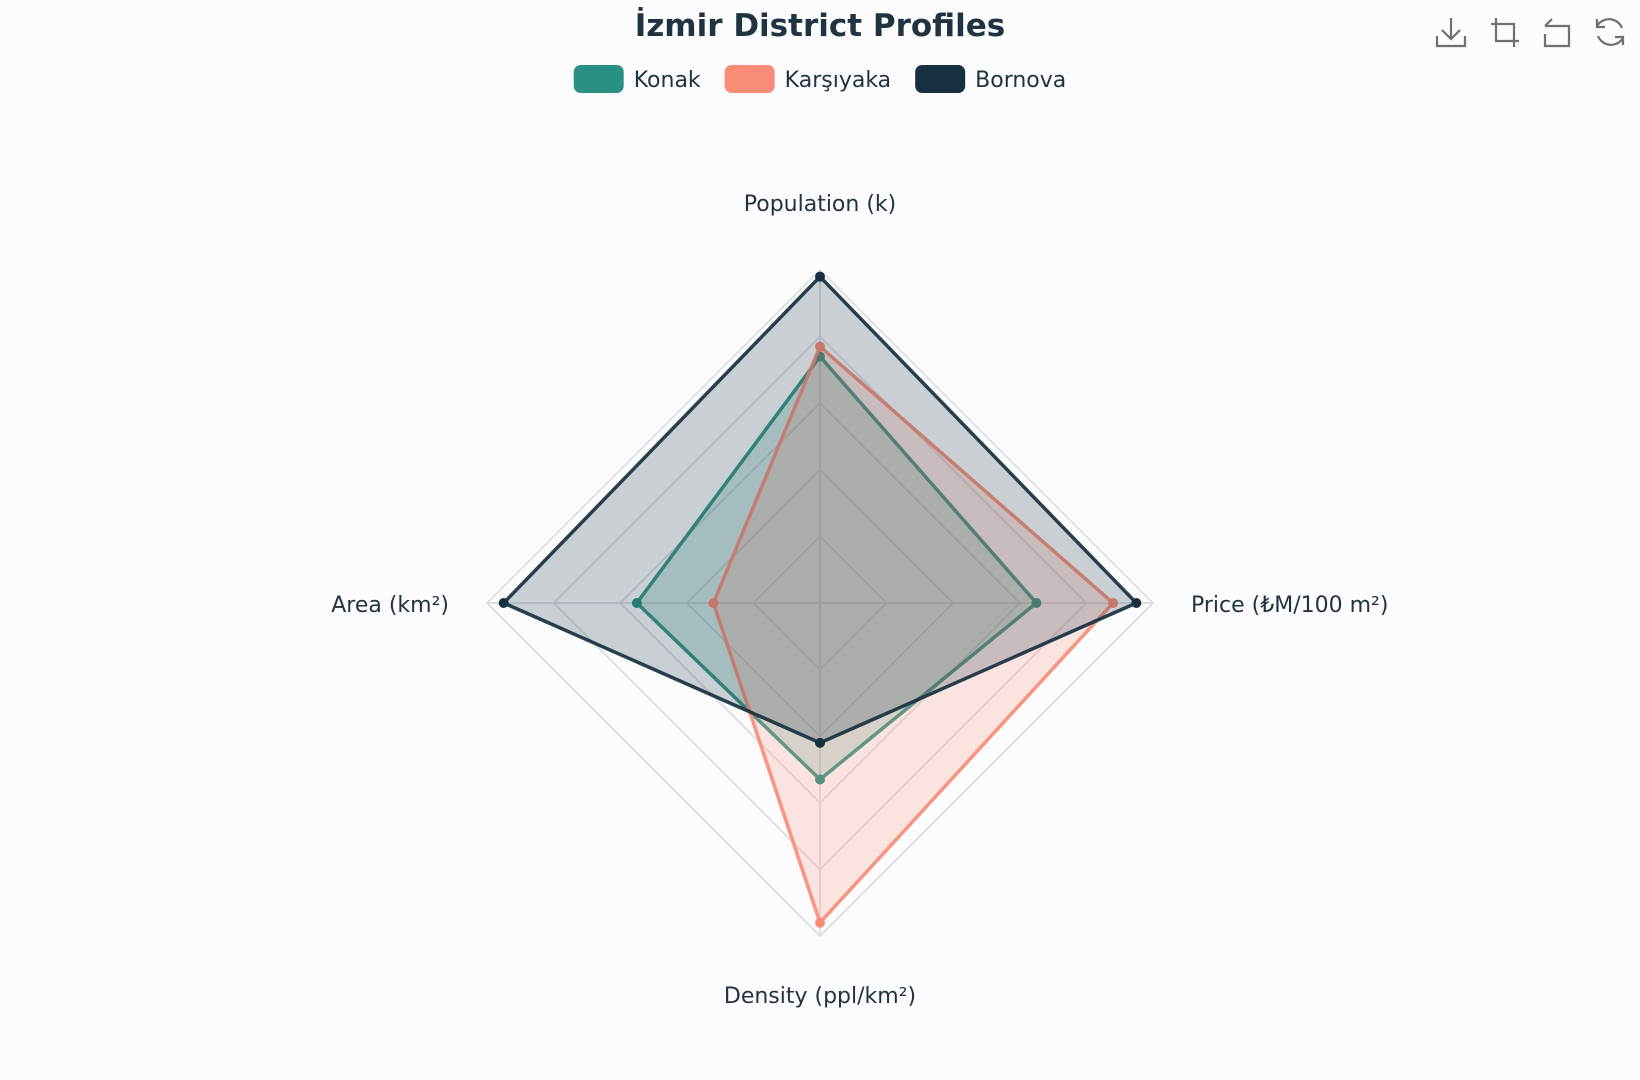  I want to click on legend-item: Bornova, so click(990, 79).